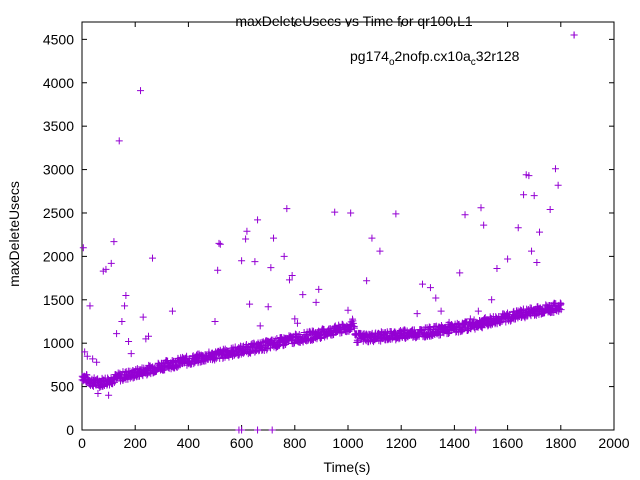 The width and height of the screenshot is (640, 480). Describe the element at coordinates (560, 443) in the screenshot. I see `x-tick-label: 1800` at that location.